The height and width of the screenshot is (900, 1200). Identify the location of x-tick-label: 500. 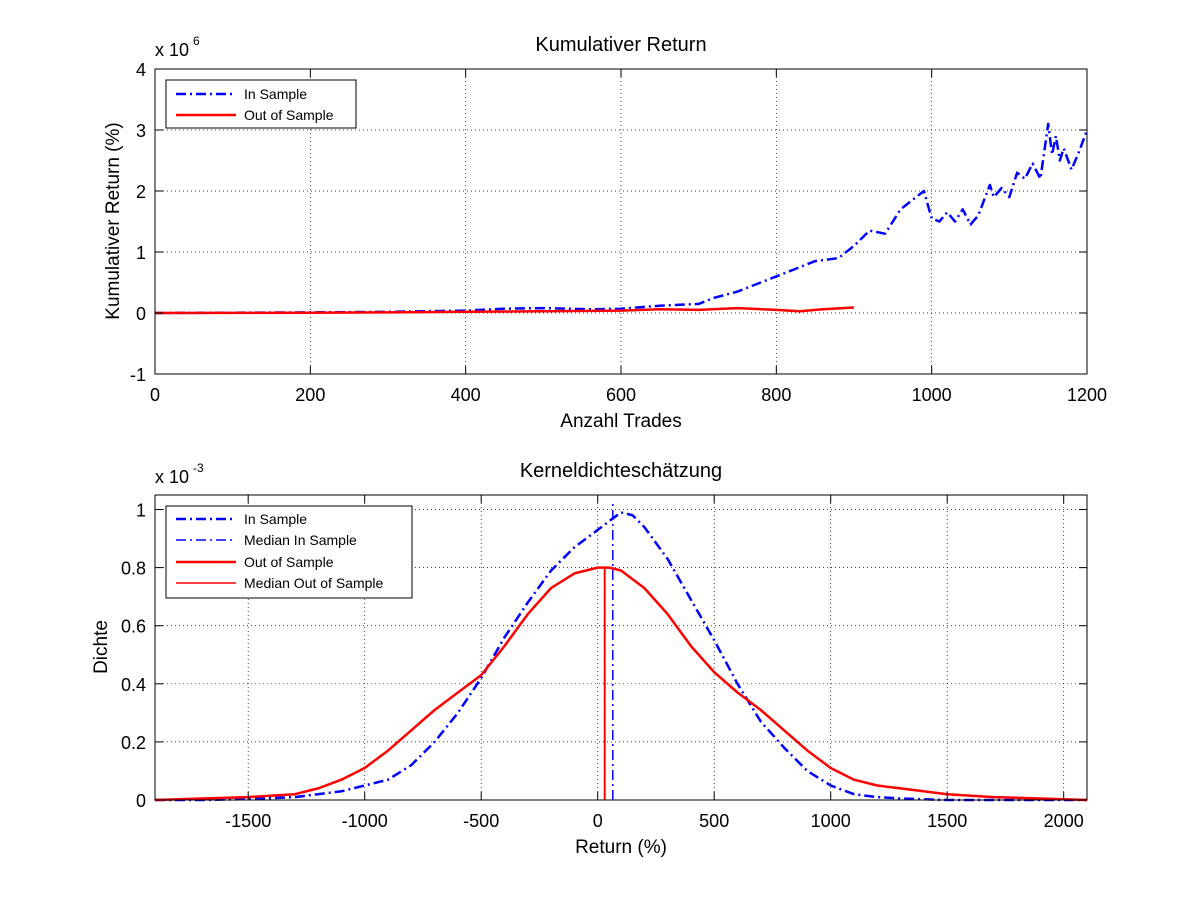
(714, 821).